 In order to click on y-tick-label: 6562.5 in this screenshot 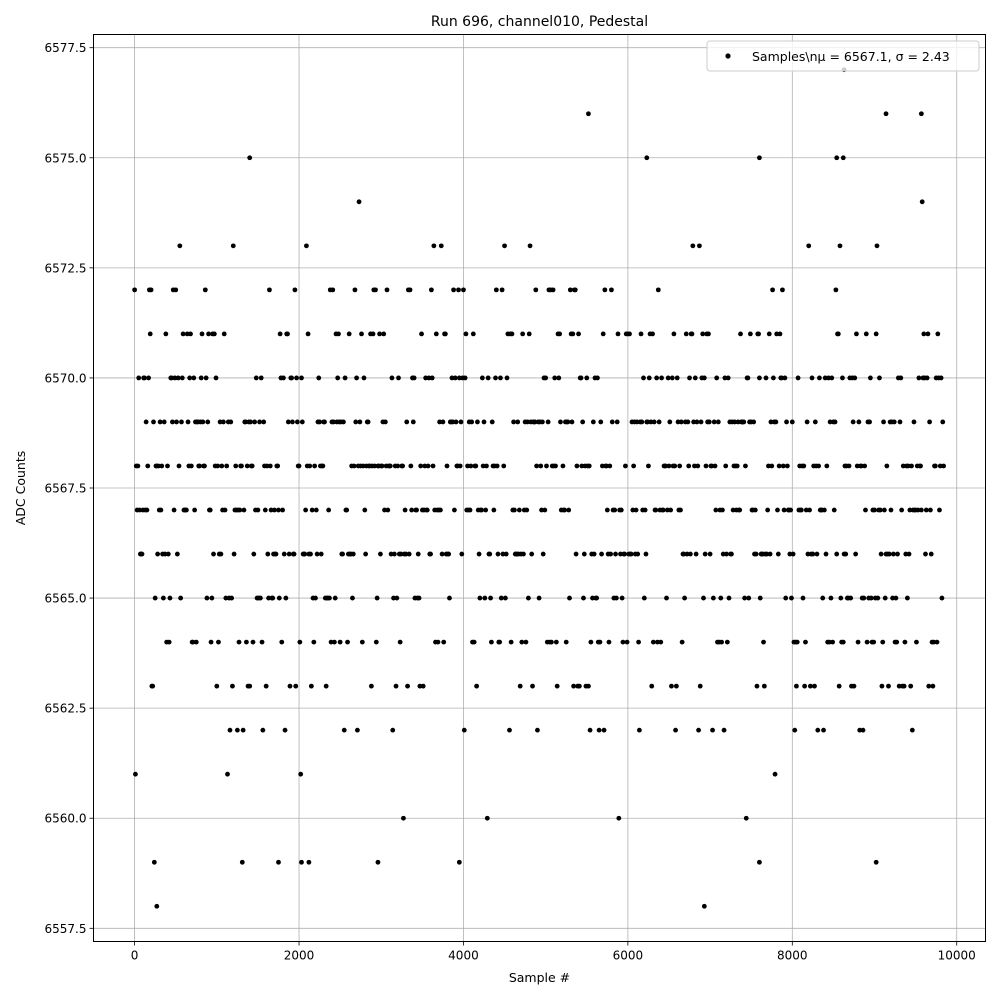, I will do `click(66, 709)`.